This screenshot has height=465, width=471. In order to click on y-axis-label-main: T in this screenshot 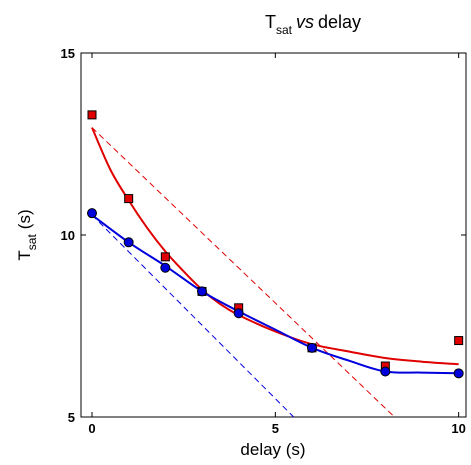, I will do `click(24, 255)`.